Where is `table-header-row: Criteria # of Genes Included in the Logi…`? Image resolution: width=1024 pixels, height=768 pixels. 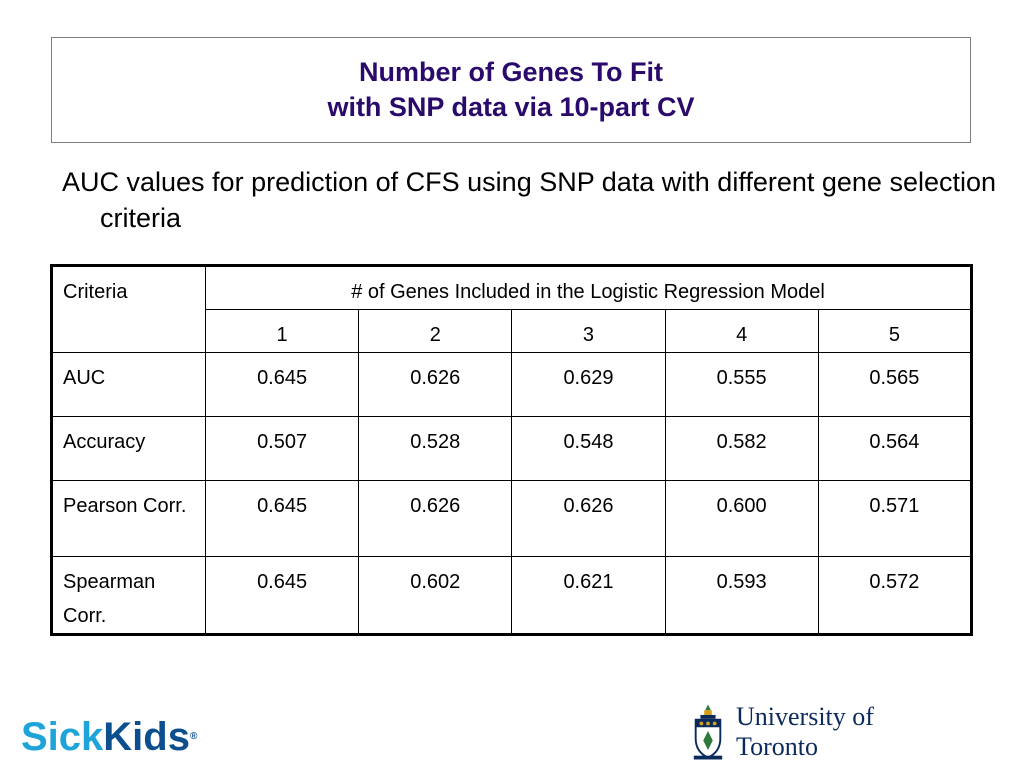 table-header-row: Criteria # of Genes Included in the Logi… is located at coordinates (511, 309).